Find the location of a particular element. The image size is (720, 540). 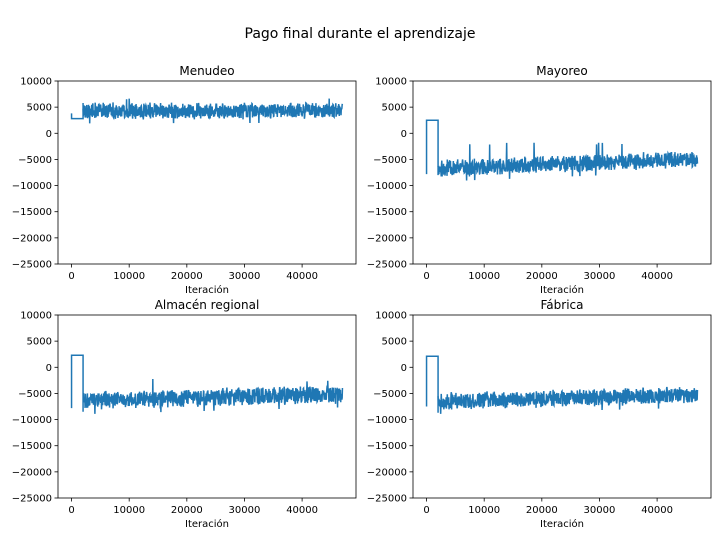

figure-title: Pago final durante el aprendizaje is located at coordinates (360, 34).